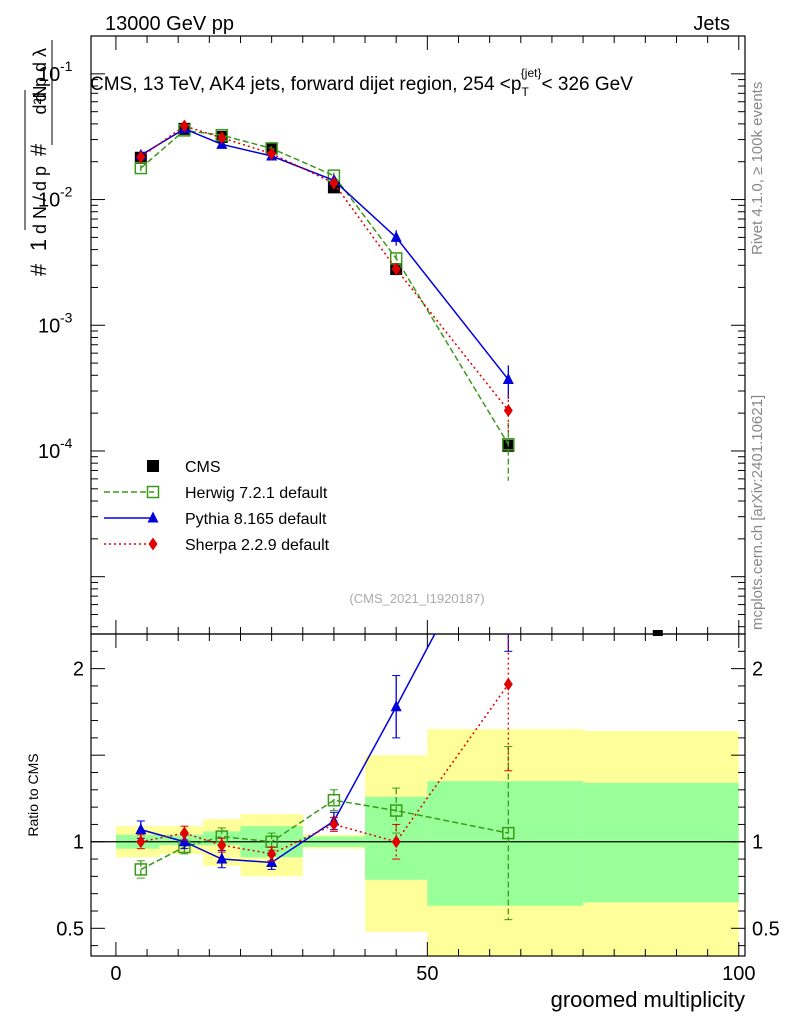  Describe the element at coordinates (66, 66) in the screenshot. I see `main-y-tick-exponent: -1` at that location.